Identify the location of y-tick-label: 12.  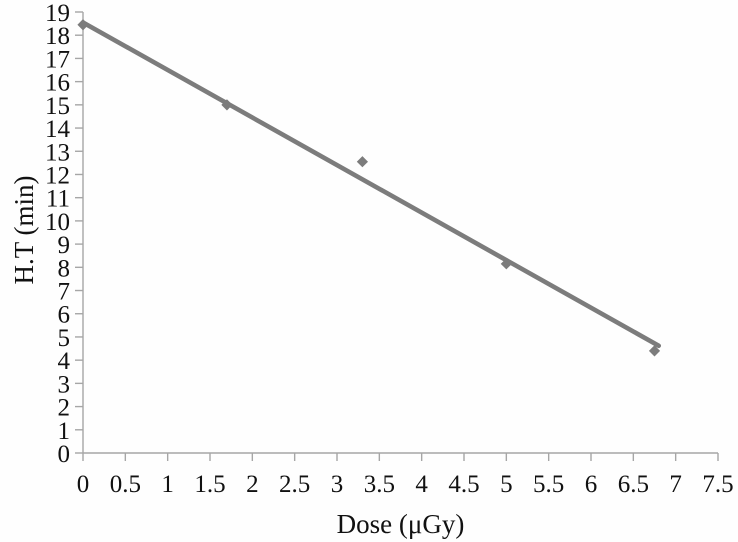
(57, 175).